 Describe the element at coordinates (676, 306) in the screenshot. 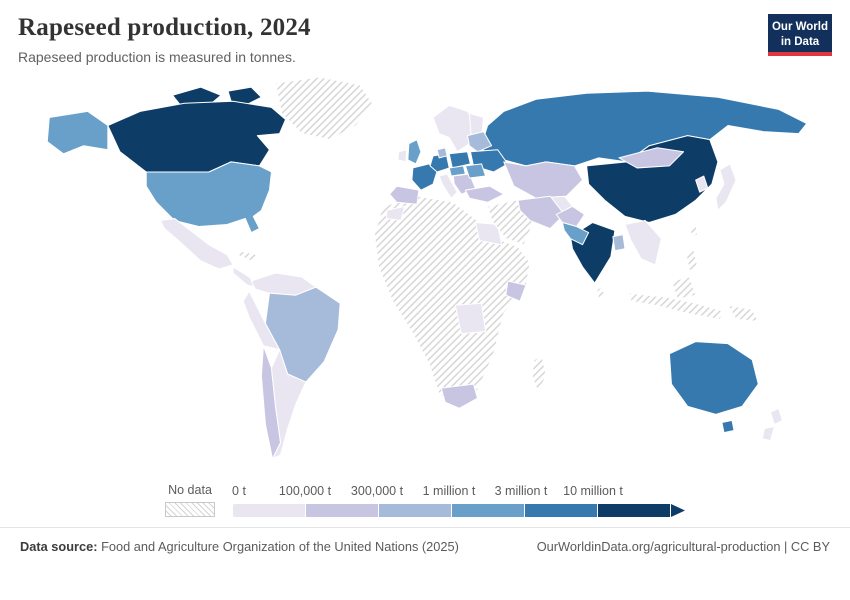

I see `country-indonesia` at that location.